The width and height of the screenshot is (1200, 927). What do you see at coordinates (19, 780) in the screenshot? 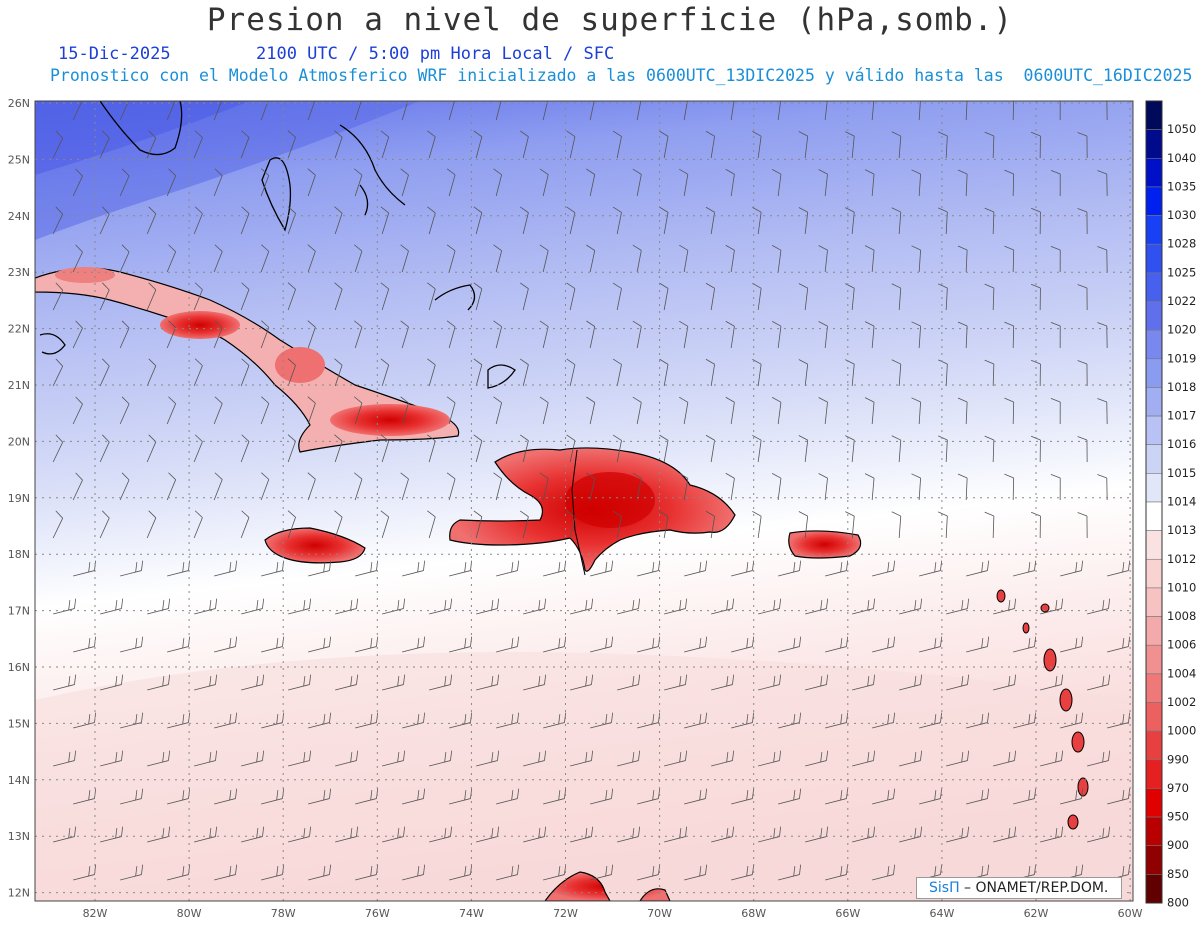
I see `lat-label: 14N` at bounding box center [19, 780].